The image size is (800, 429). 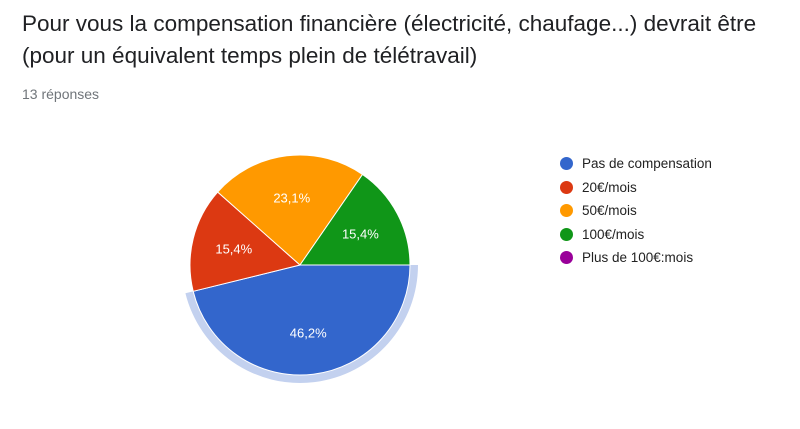 I want to click on legend-item-0: Pas de compensation, so click(x=636, y=164).